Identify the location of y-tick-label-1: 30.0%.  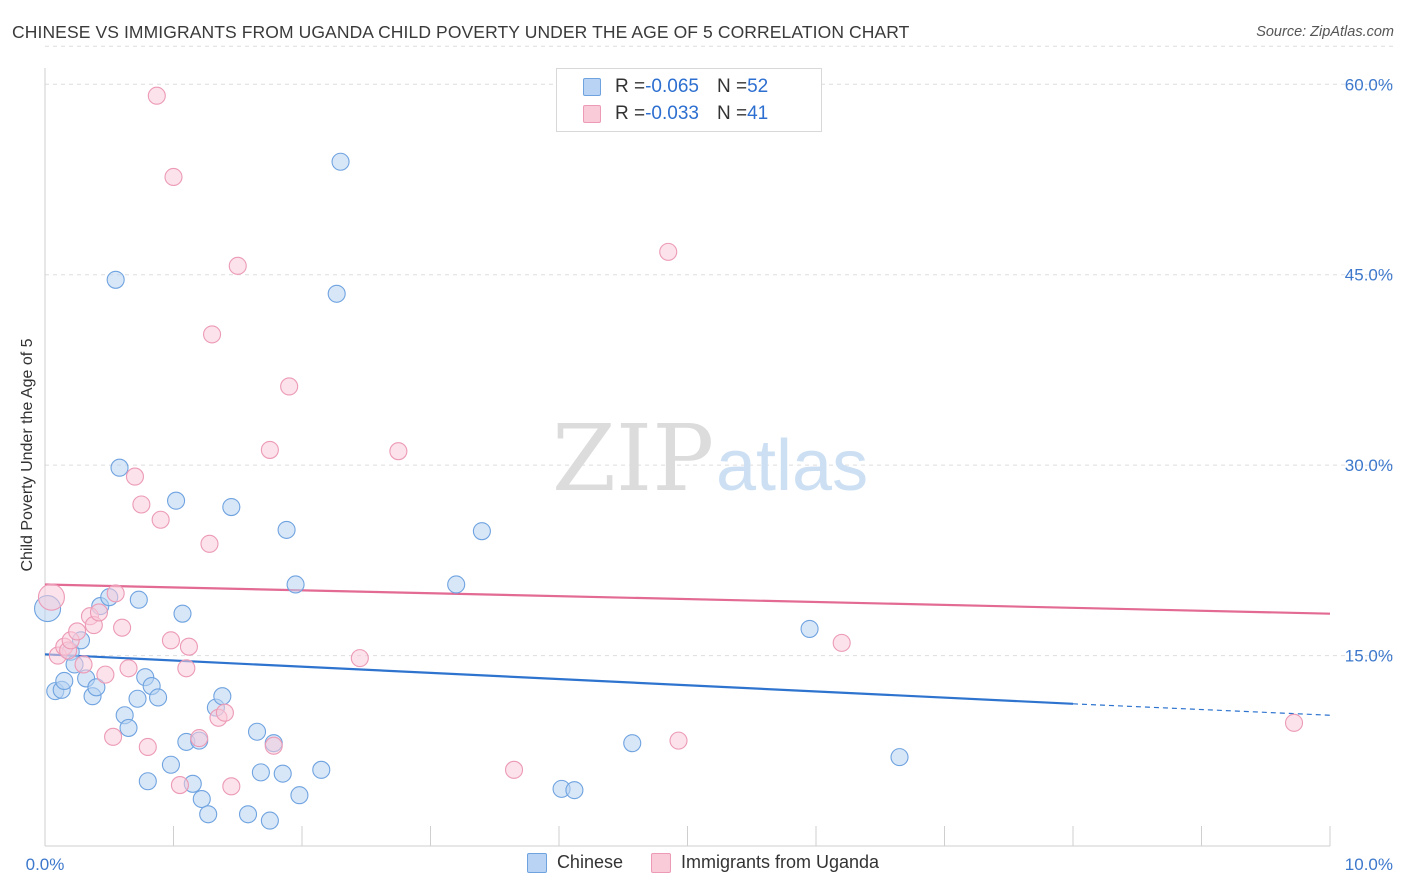
(1369, 465).